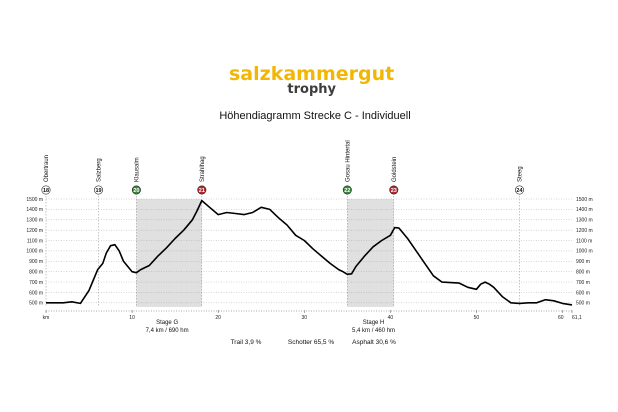 This screenshot has width=618, height=412. Describe the element at coordinates (203, 169) in the screenshot. I see `waypoint-name-21: Strahlhag` at that location.